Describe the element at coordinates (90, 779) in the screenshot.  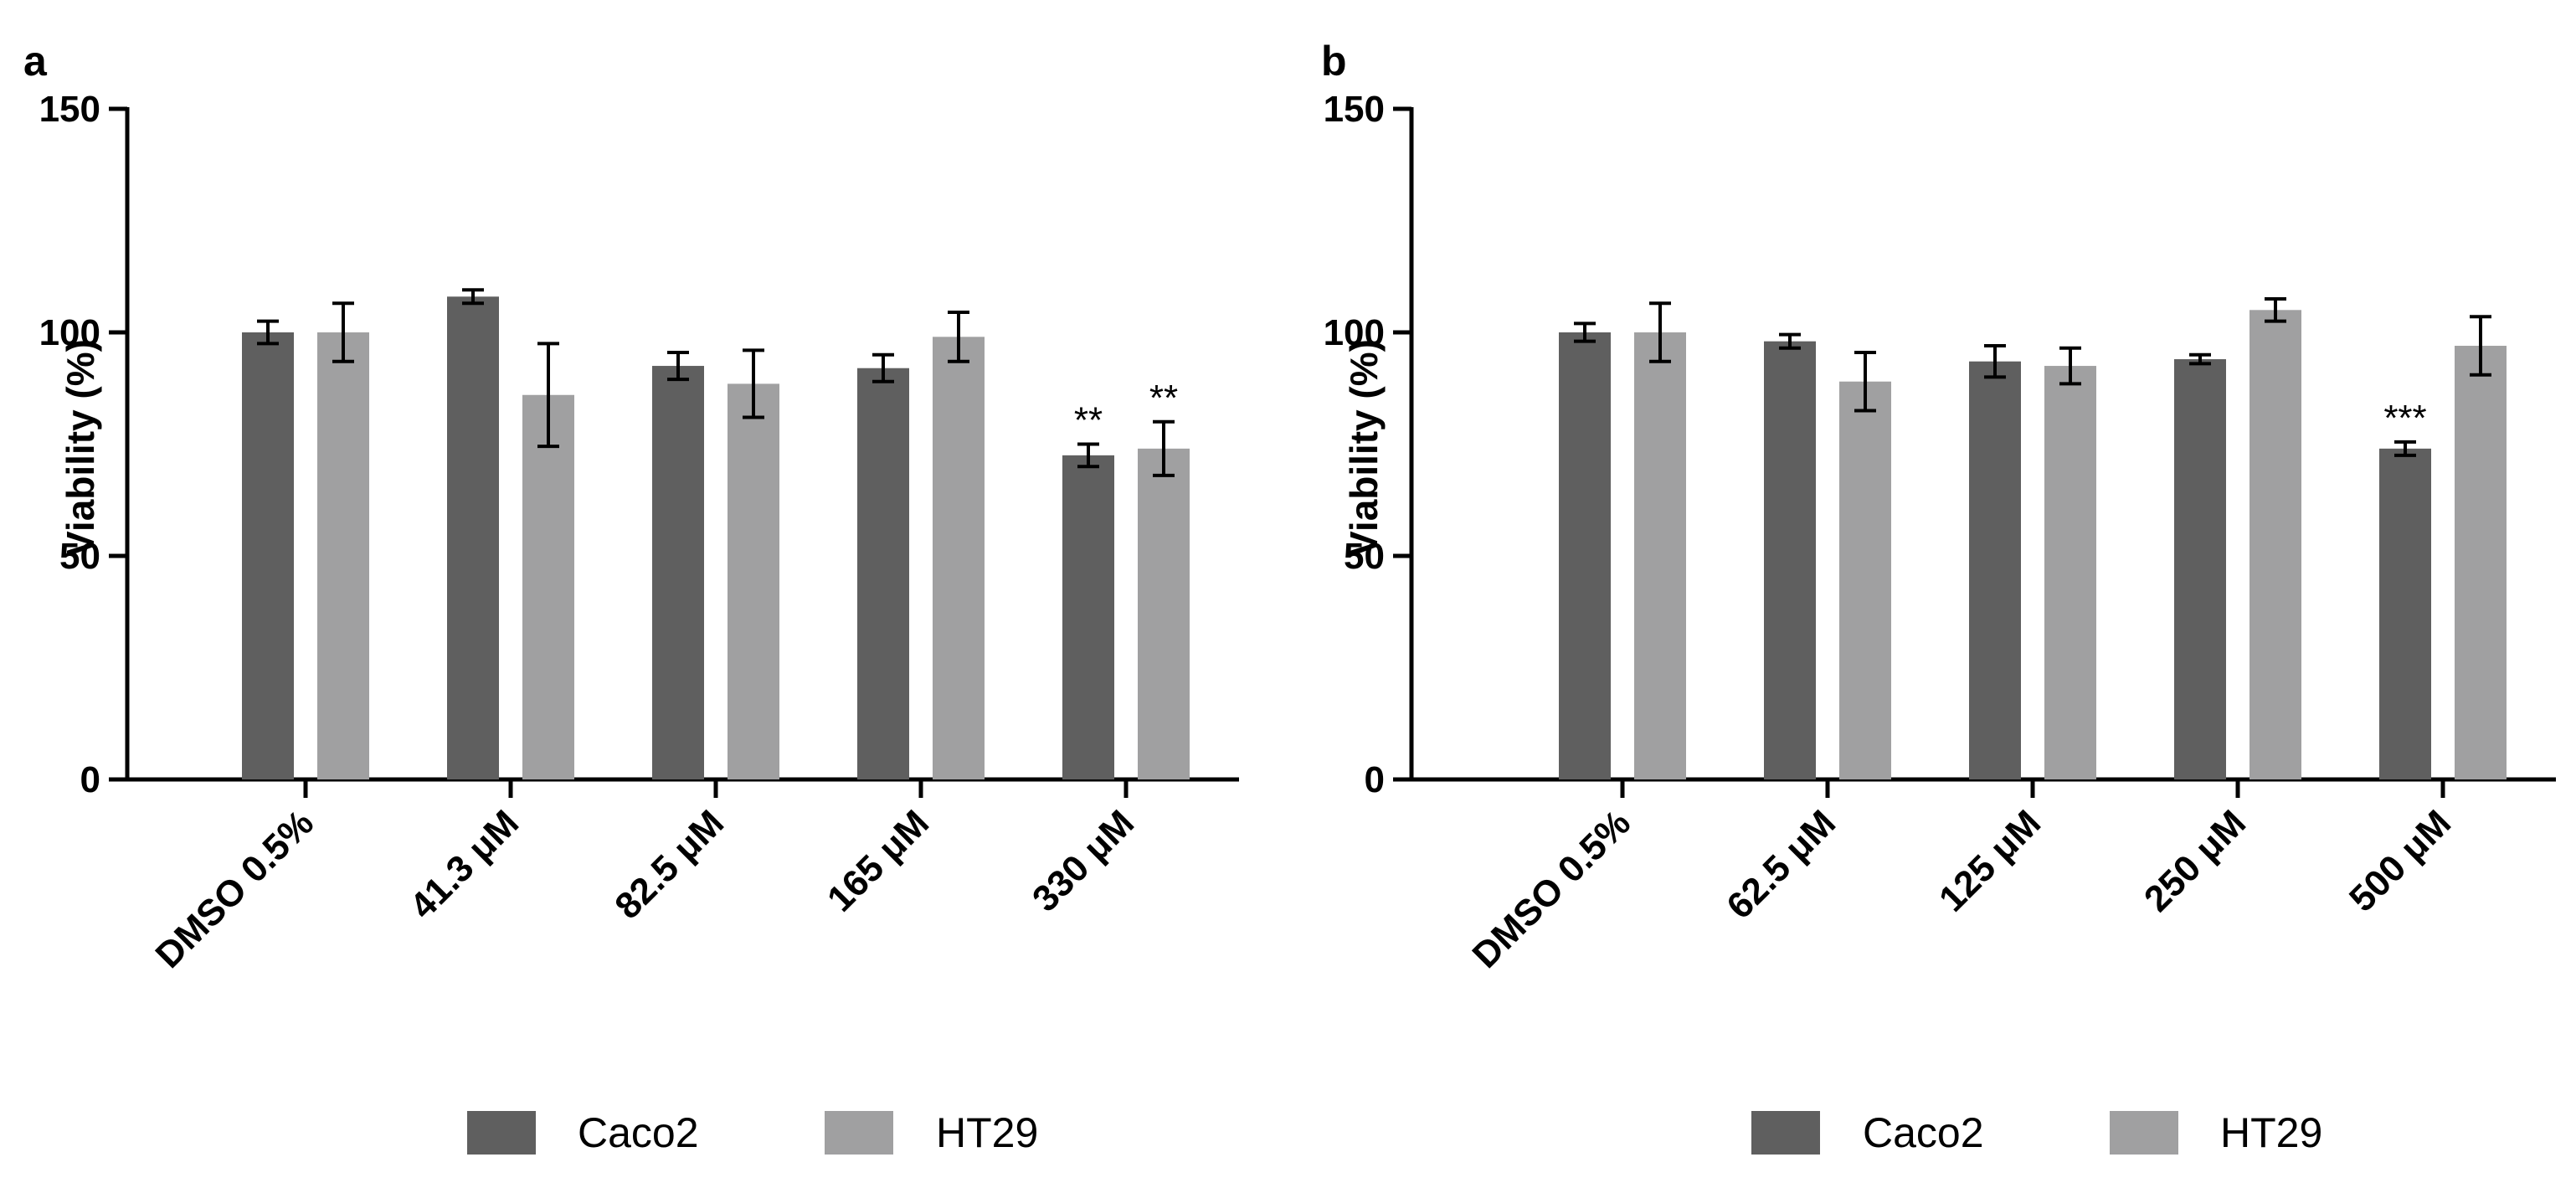
I see `y-tick-label-0-a: 0` at that location.